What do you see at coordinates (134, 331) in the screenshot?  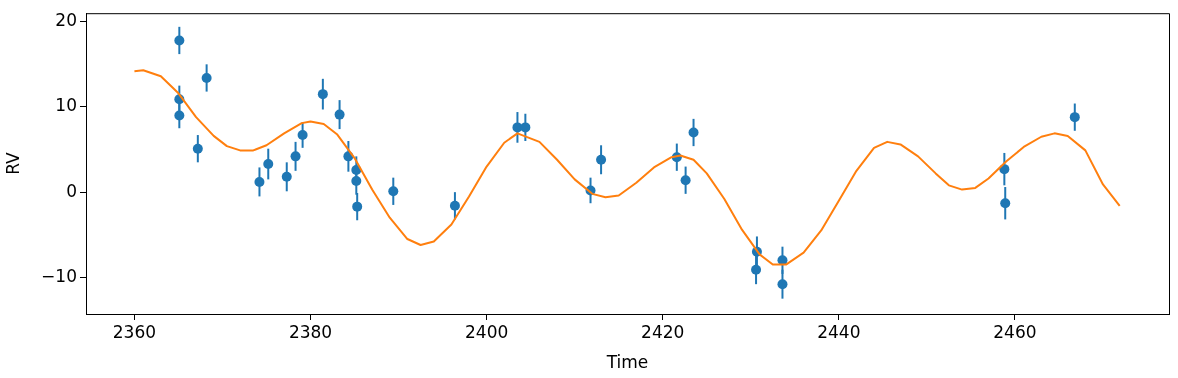 I see `x-tick-label: 2360` at bounding box center [134, 331].